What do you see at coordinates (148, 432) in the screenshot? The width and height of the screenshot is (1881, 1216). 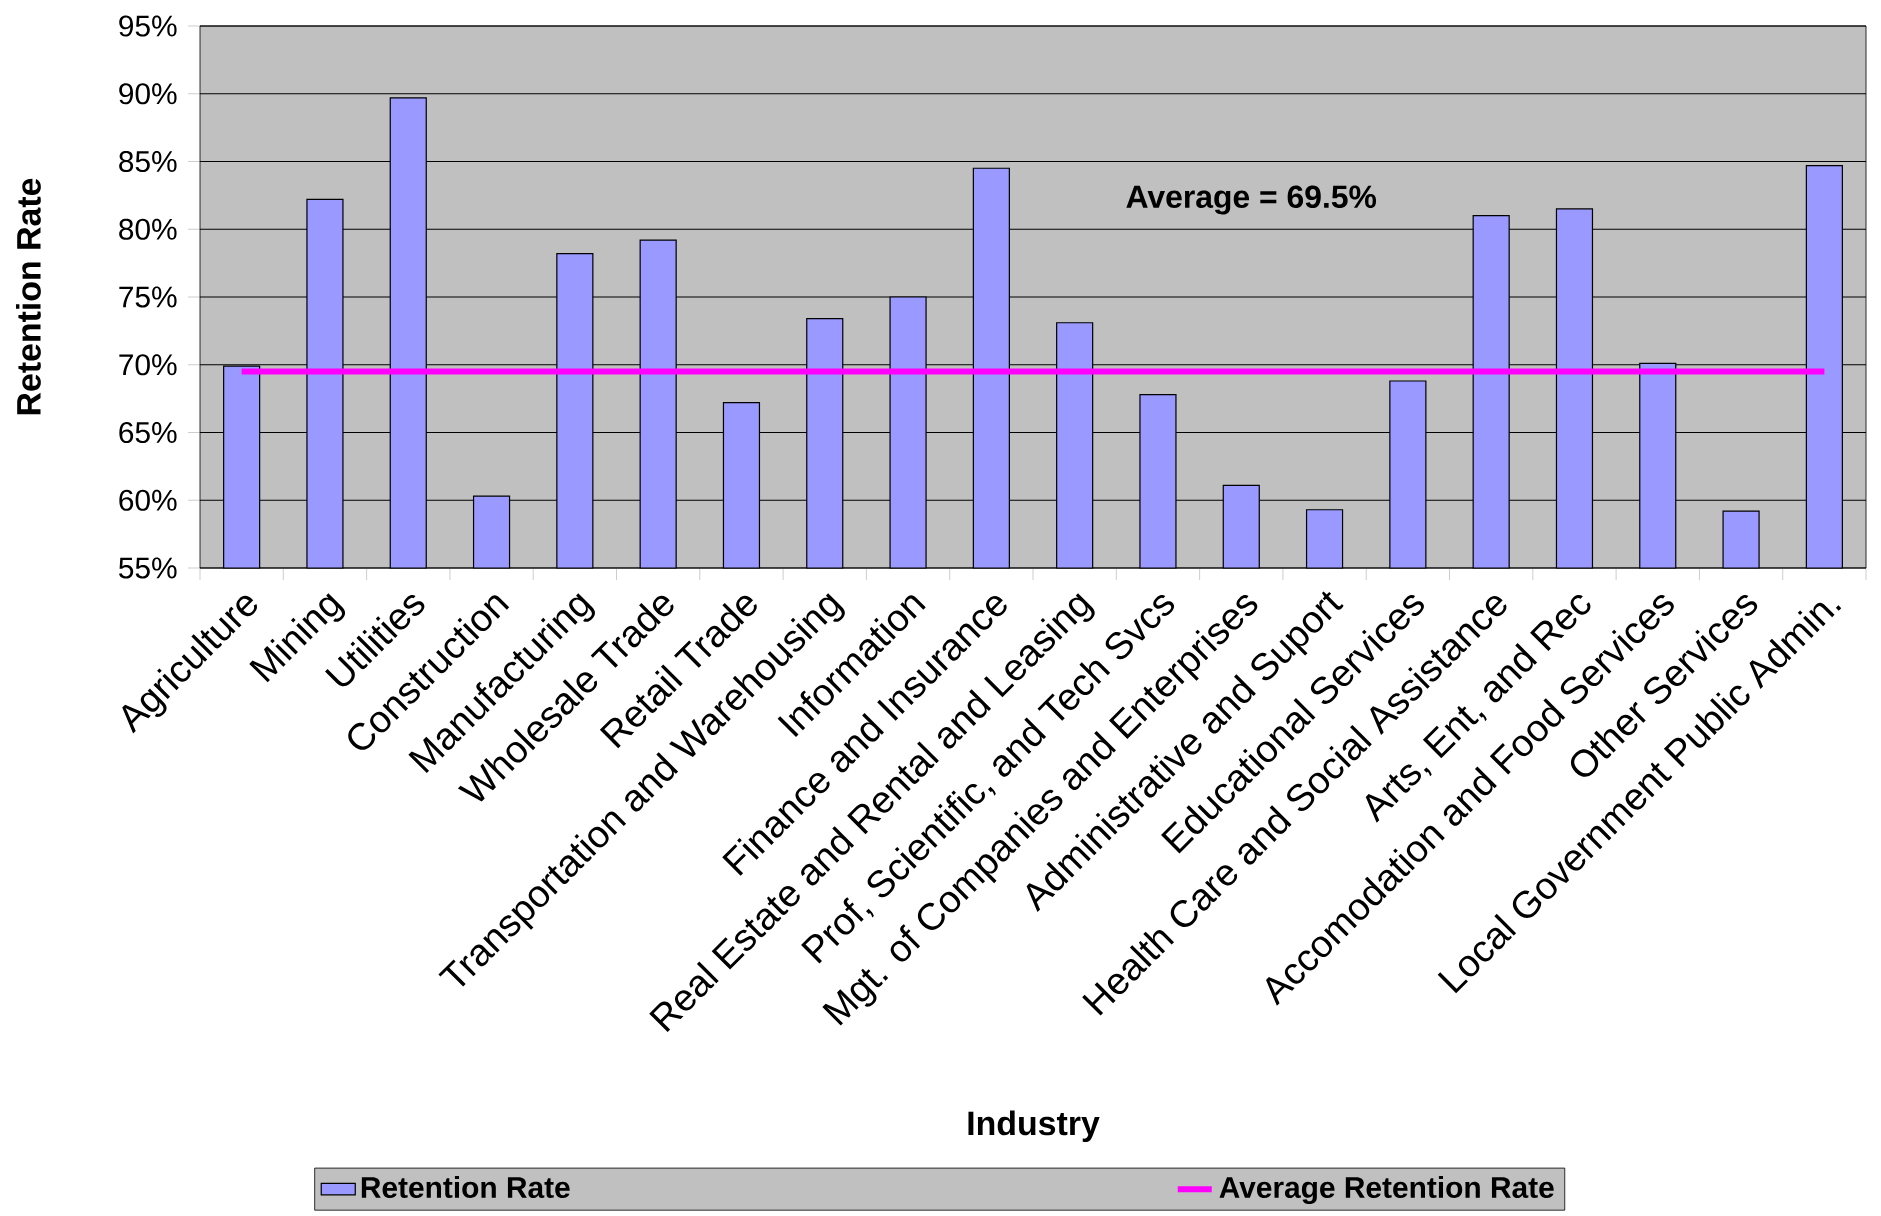 I see `y-tick-label: 65%` at bounding box center [148, 432].